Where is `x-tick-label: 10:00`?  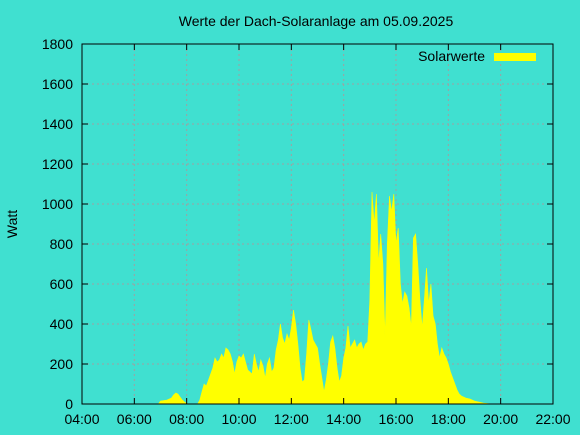 x-tick-label: 10:00 is located at coordinates (238, 419).